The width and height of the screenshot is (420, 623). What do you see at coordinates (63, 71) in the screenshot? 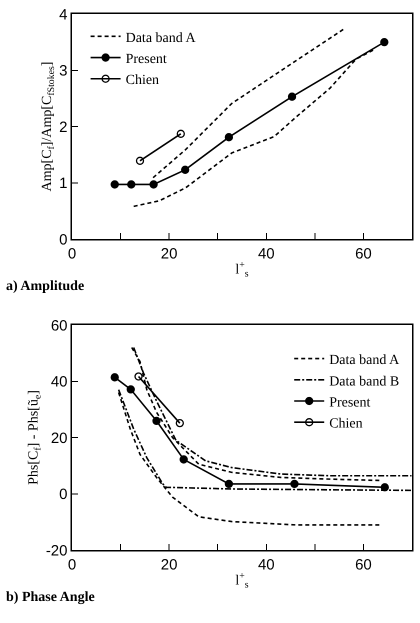
I see `y-tick-label: 3` at bounding box center [63, 71].